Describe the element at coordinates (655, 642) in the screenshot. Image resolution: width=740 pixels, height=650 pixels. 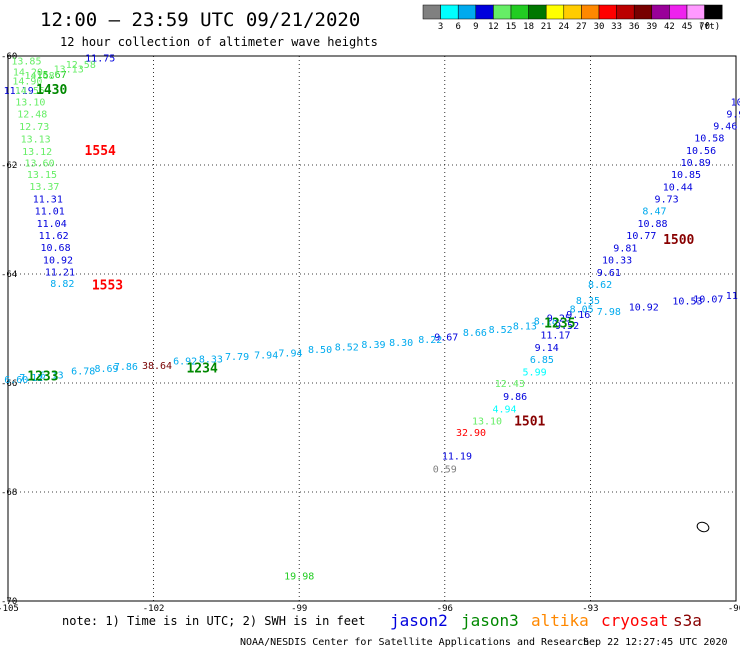
I see `footer-timestamp: Sep 22 12:27:45 UTC 2020` at that location.